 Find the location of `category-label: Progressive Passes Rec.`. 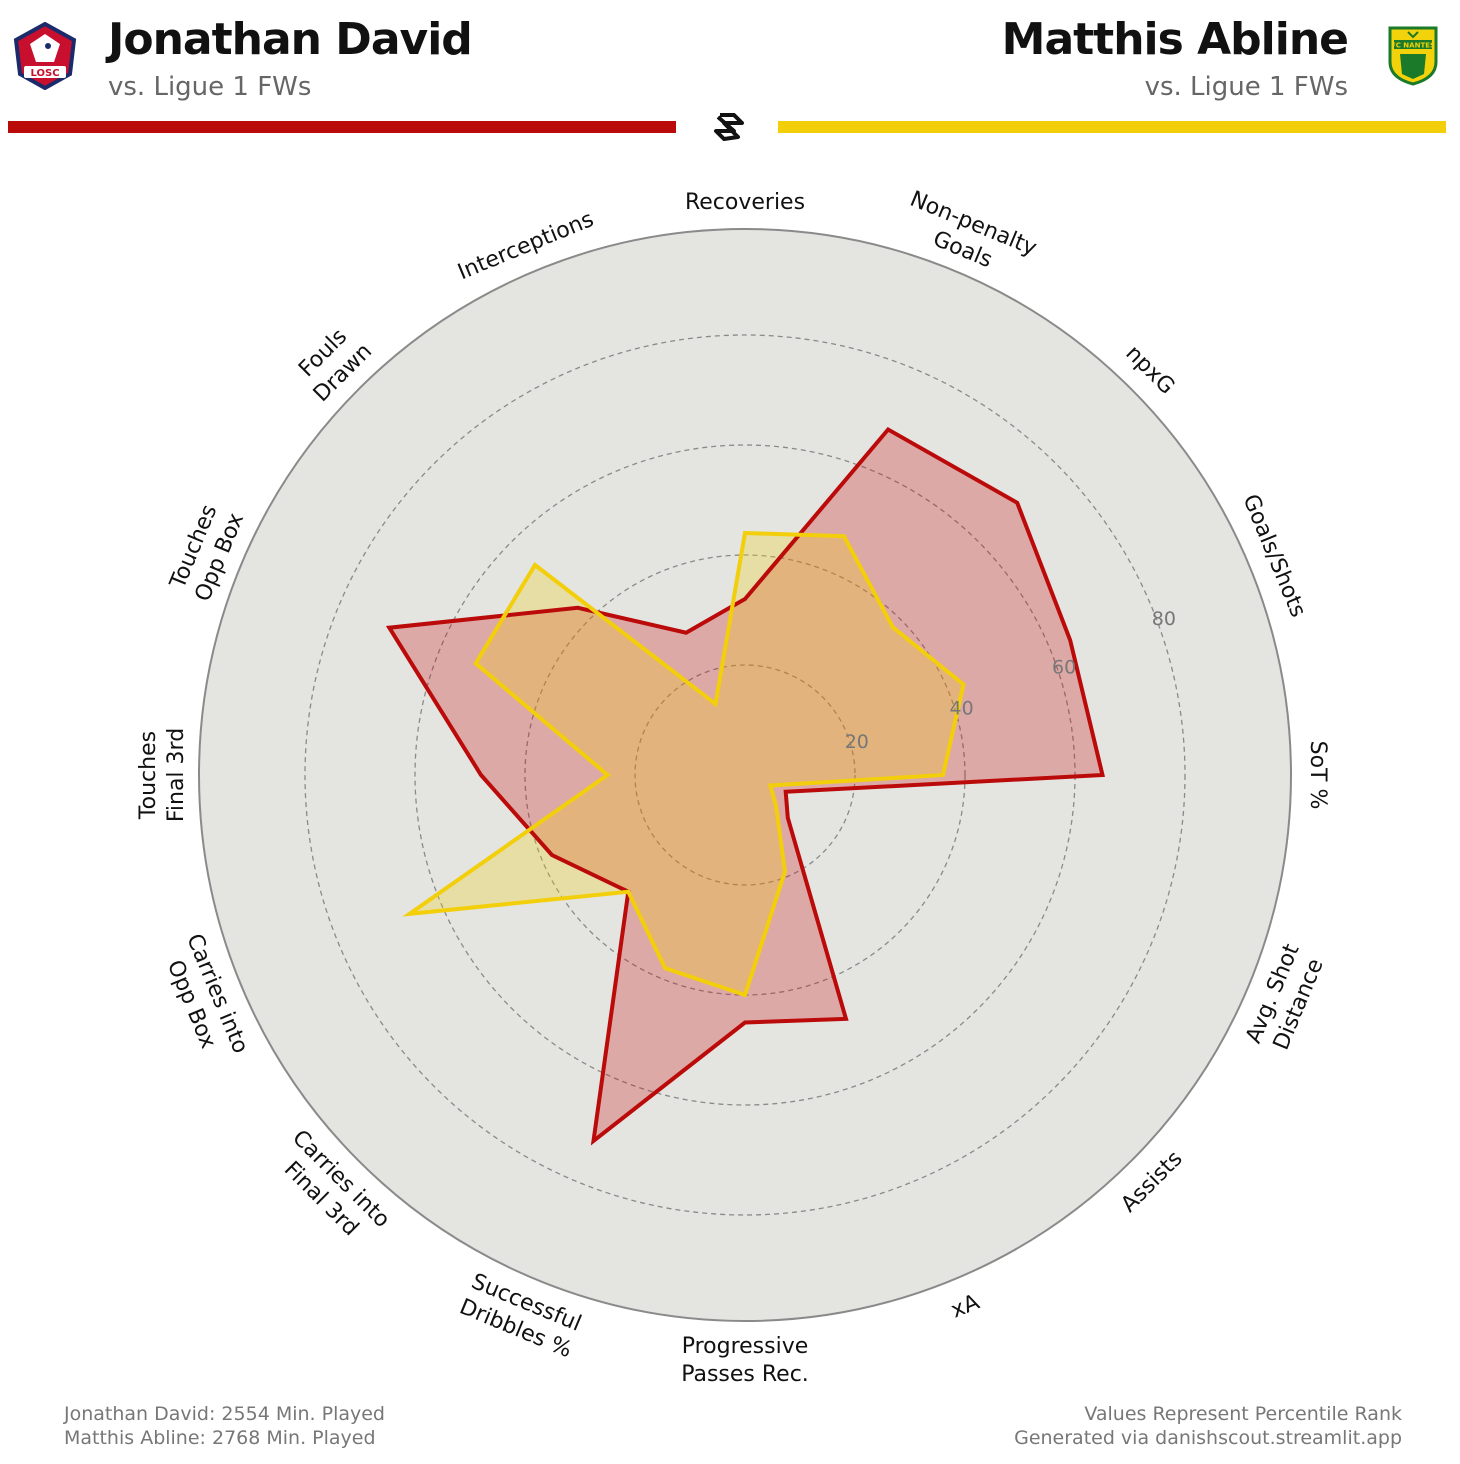

category-label: Progressive Passes Rec. is located at coordinates (745, 1360).